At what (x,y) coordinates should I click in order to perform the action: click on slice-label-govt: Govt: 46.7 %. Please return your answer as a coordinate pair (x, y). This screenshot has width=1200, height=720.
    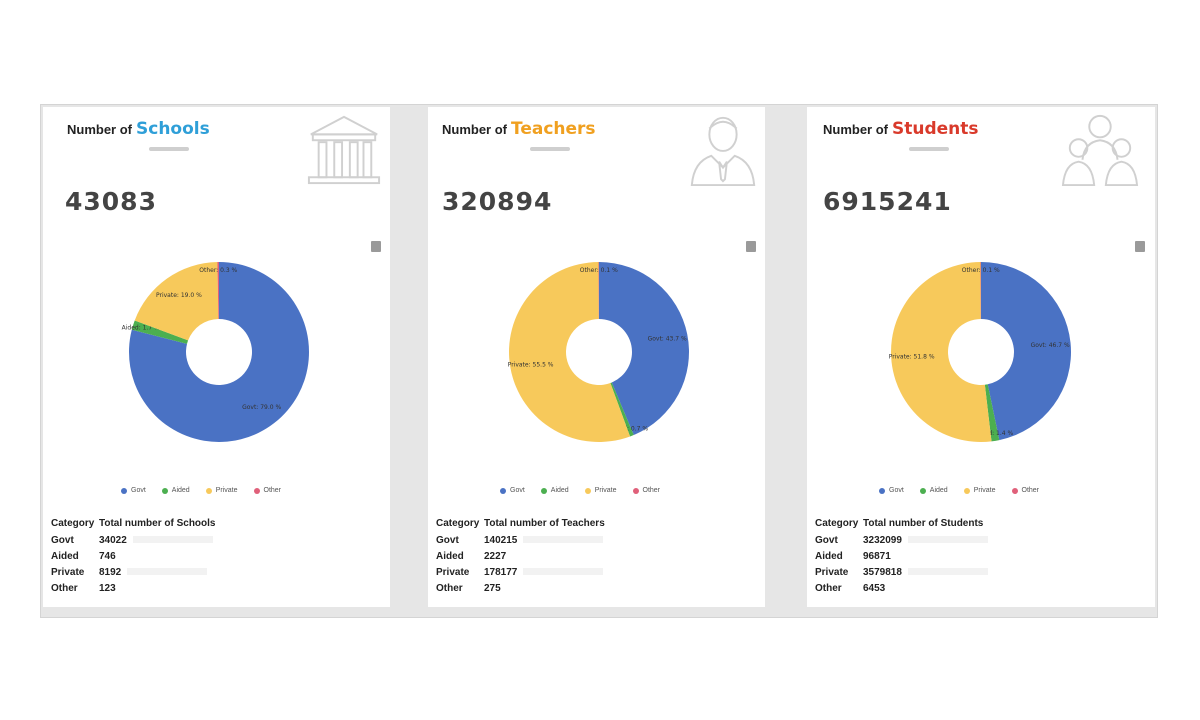
    Looking at the image, I should click on (1050, 345).